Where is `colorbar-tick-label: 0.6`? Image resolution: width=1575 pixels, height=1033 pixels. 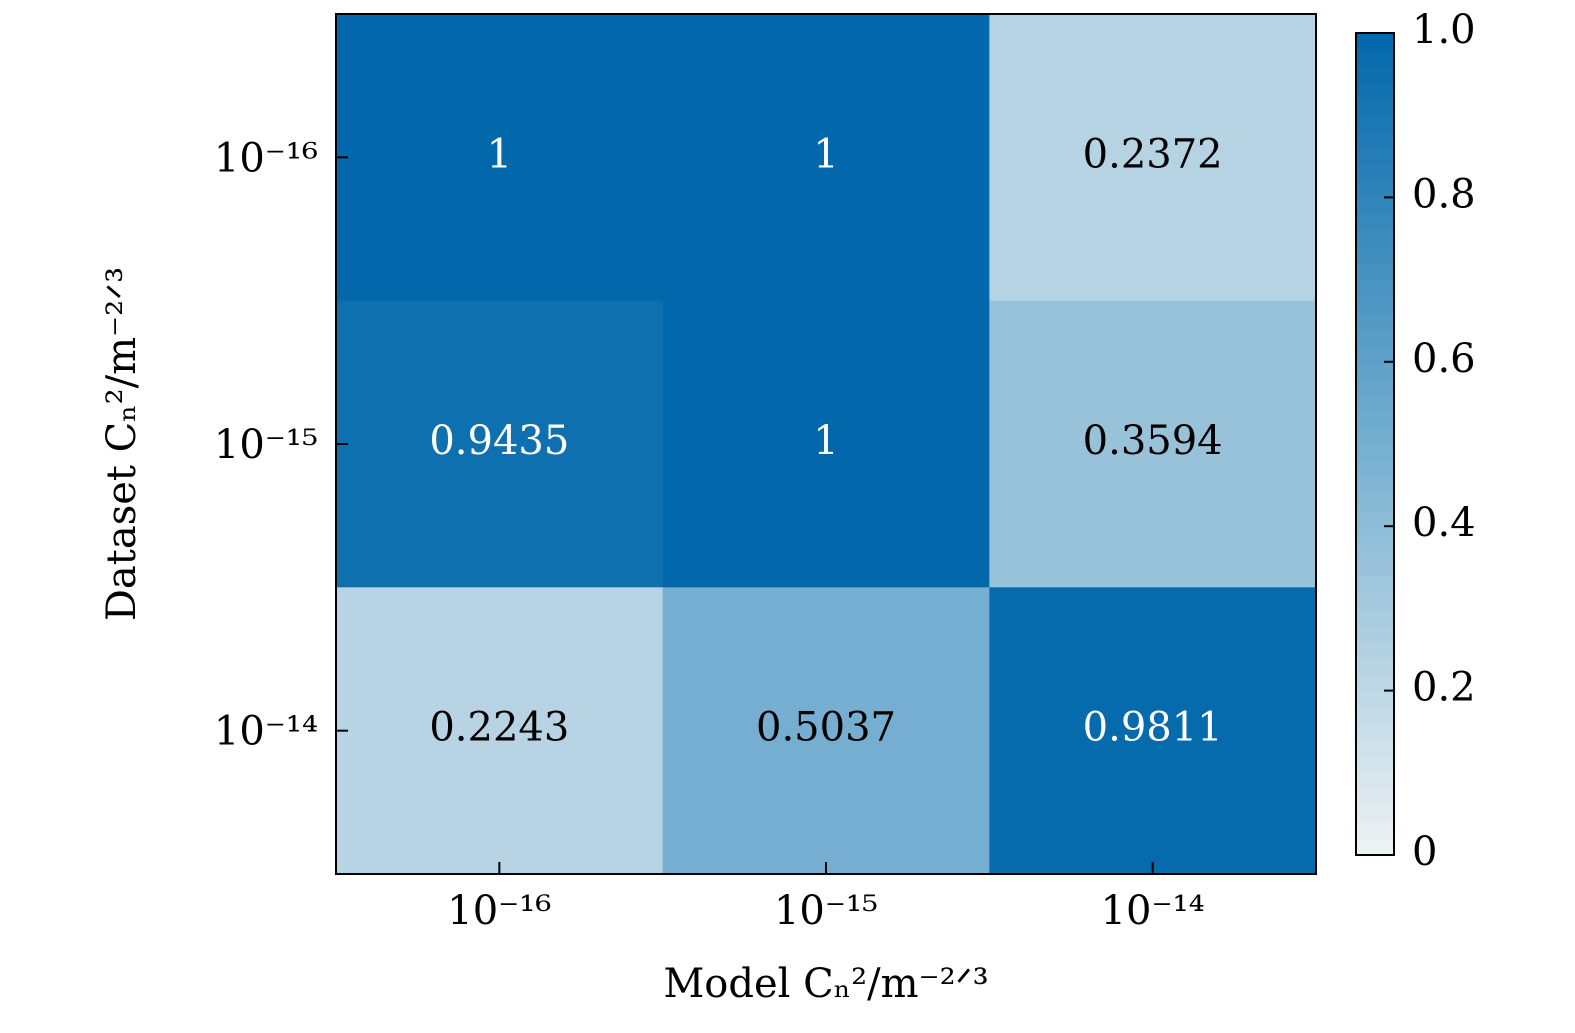
colorbar-tick-label: 0.6 is located at coordinates (1444, 359).